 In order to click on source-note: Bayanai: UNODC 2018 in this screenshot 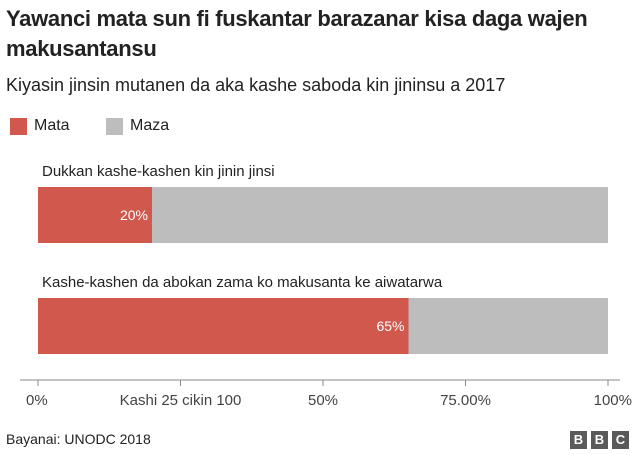, I will do `click(78, 439)`.